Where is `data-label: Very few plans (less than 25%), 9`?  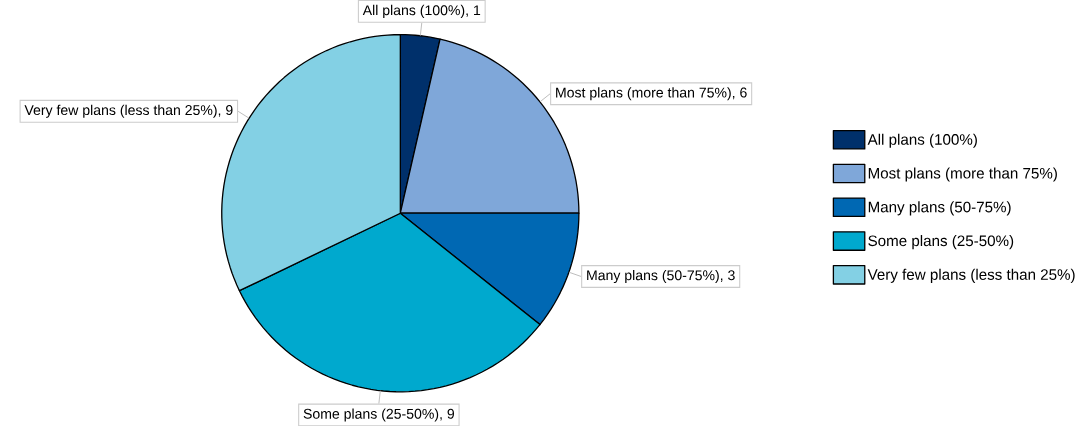
data-label: Very few plans (less than 25%), 9 is located at coordinates (128, 111).